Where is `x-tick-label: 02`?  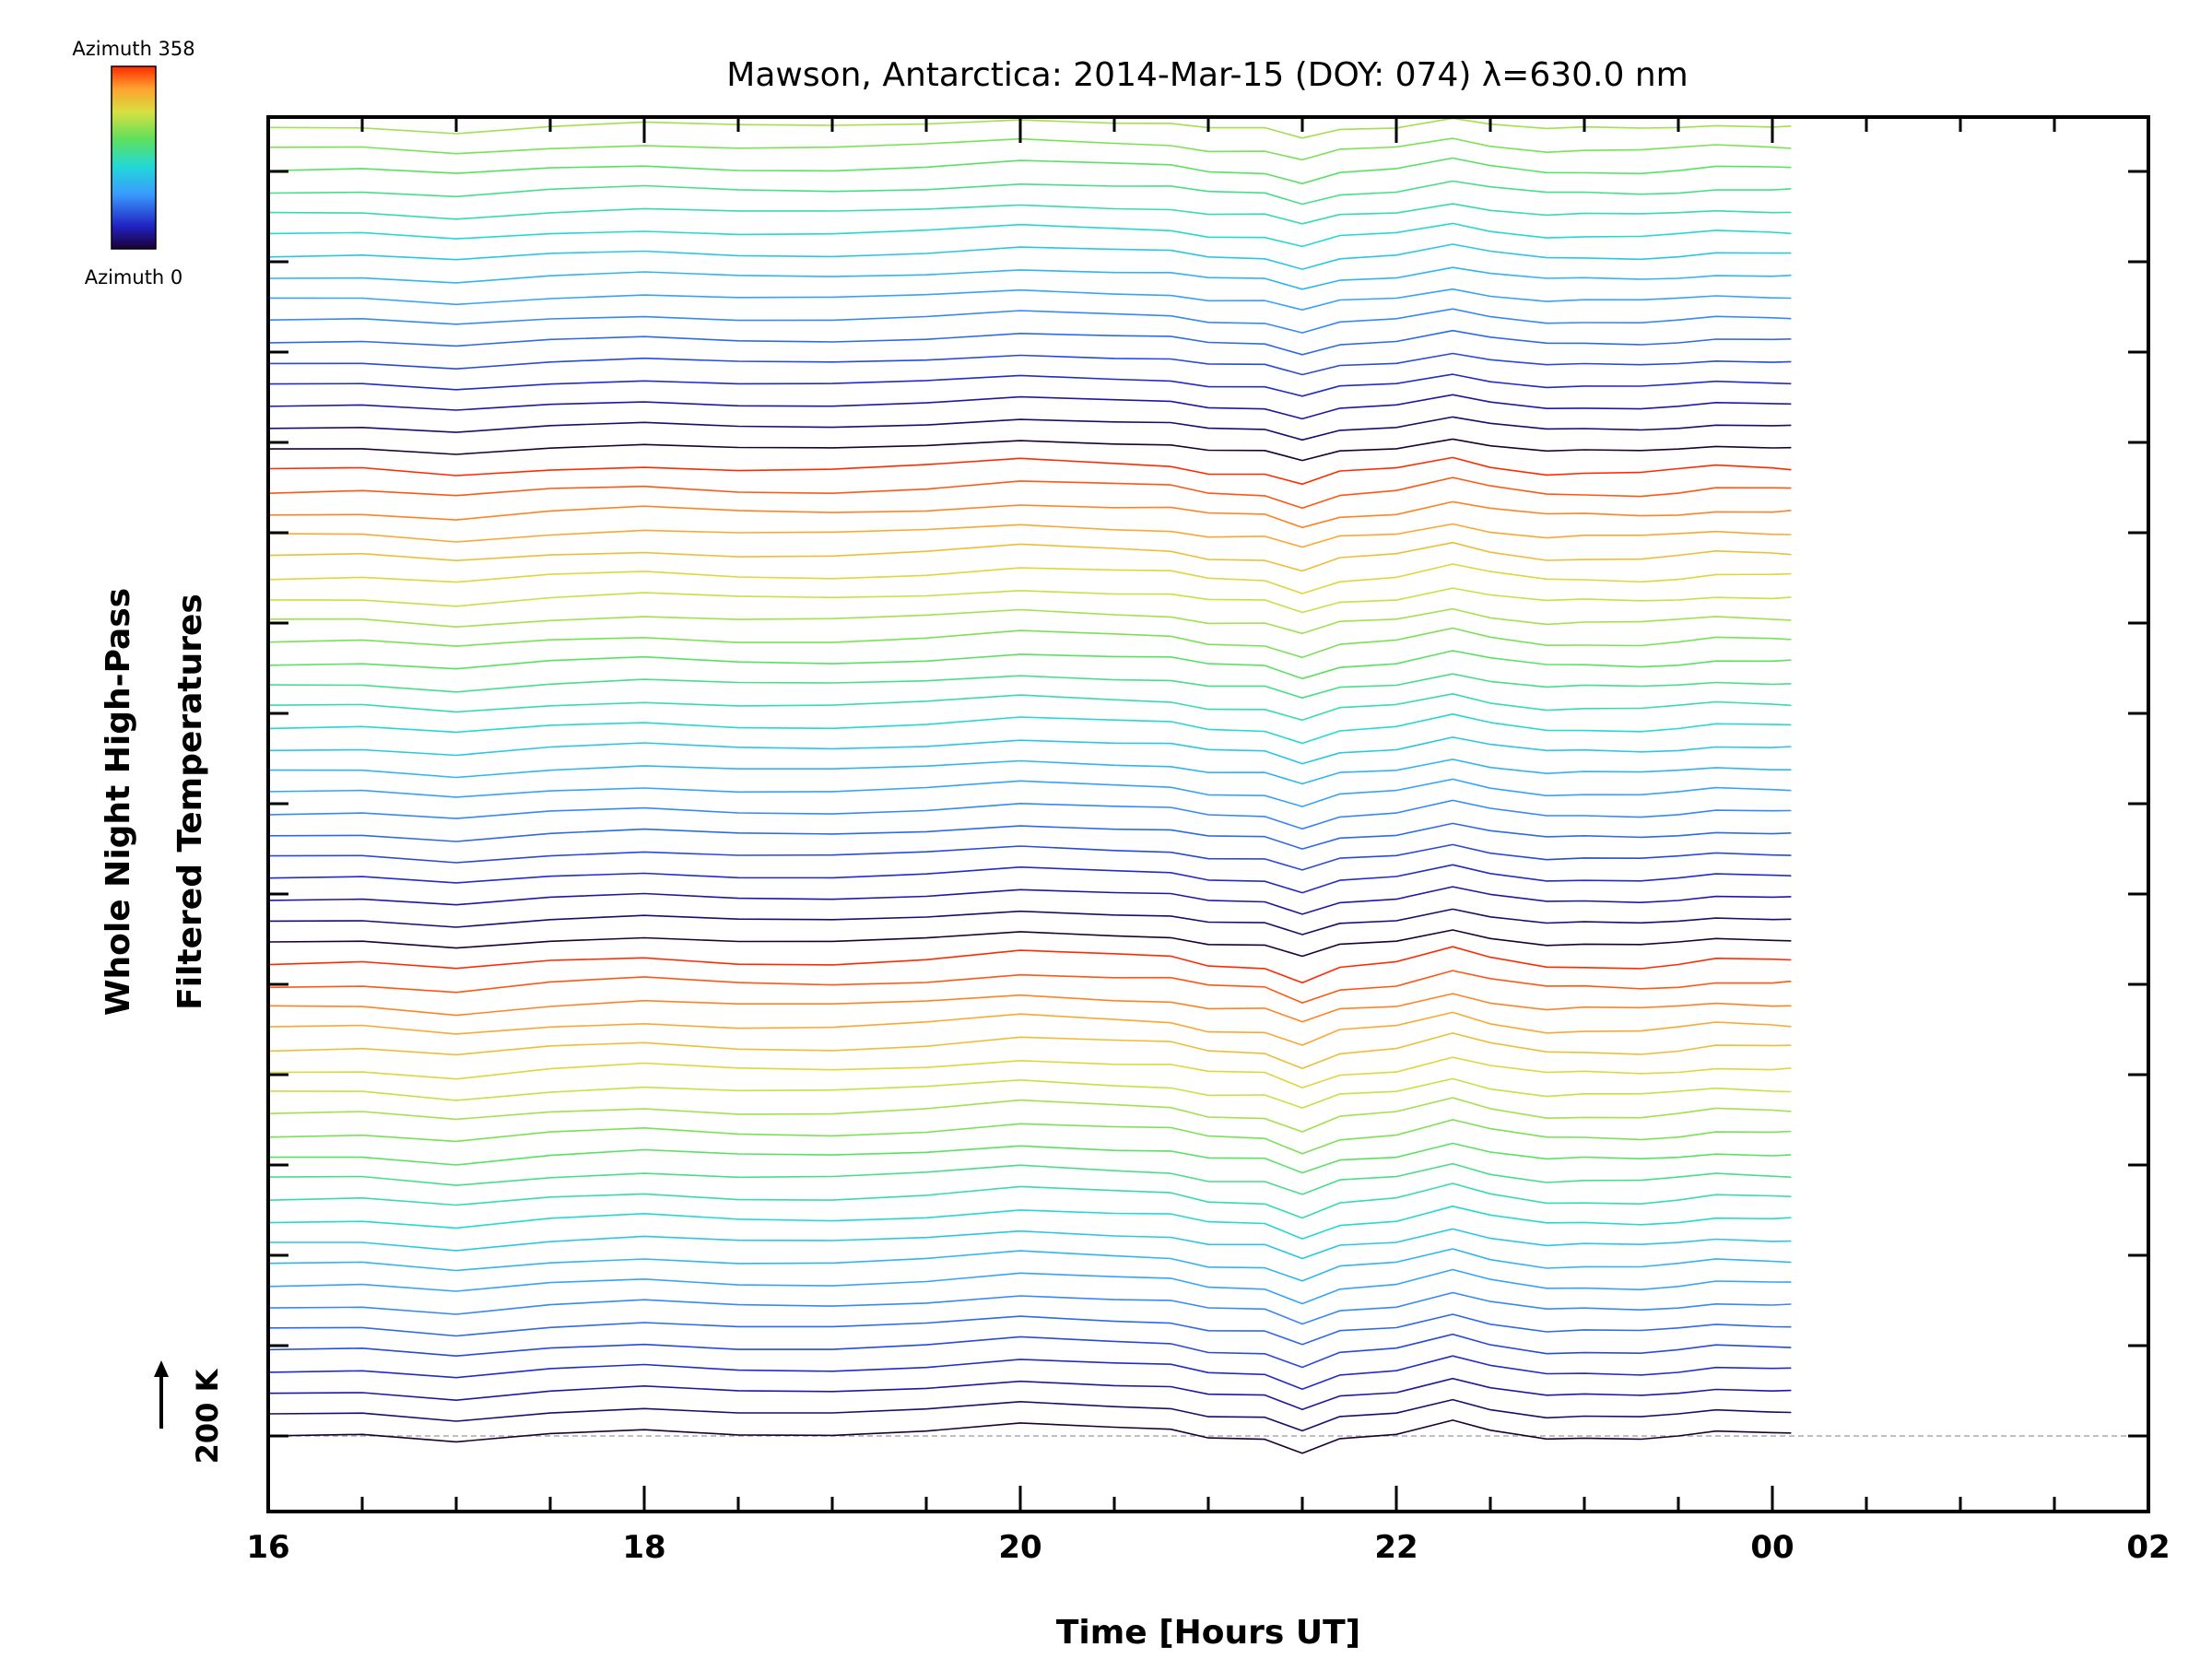
x-tick-label: 02 is located at coordinates (2148, 1547).